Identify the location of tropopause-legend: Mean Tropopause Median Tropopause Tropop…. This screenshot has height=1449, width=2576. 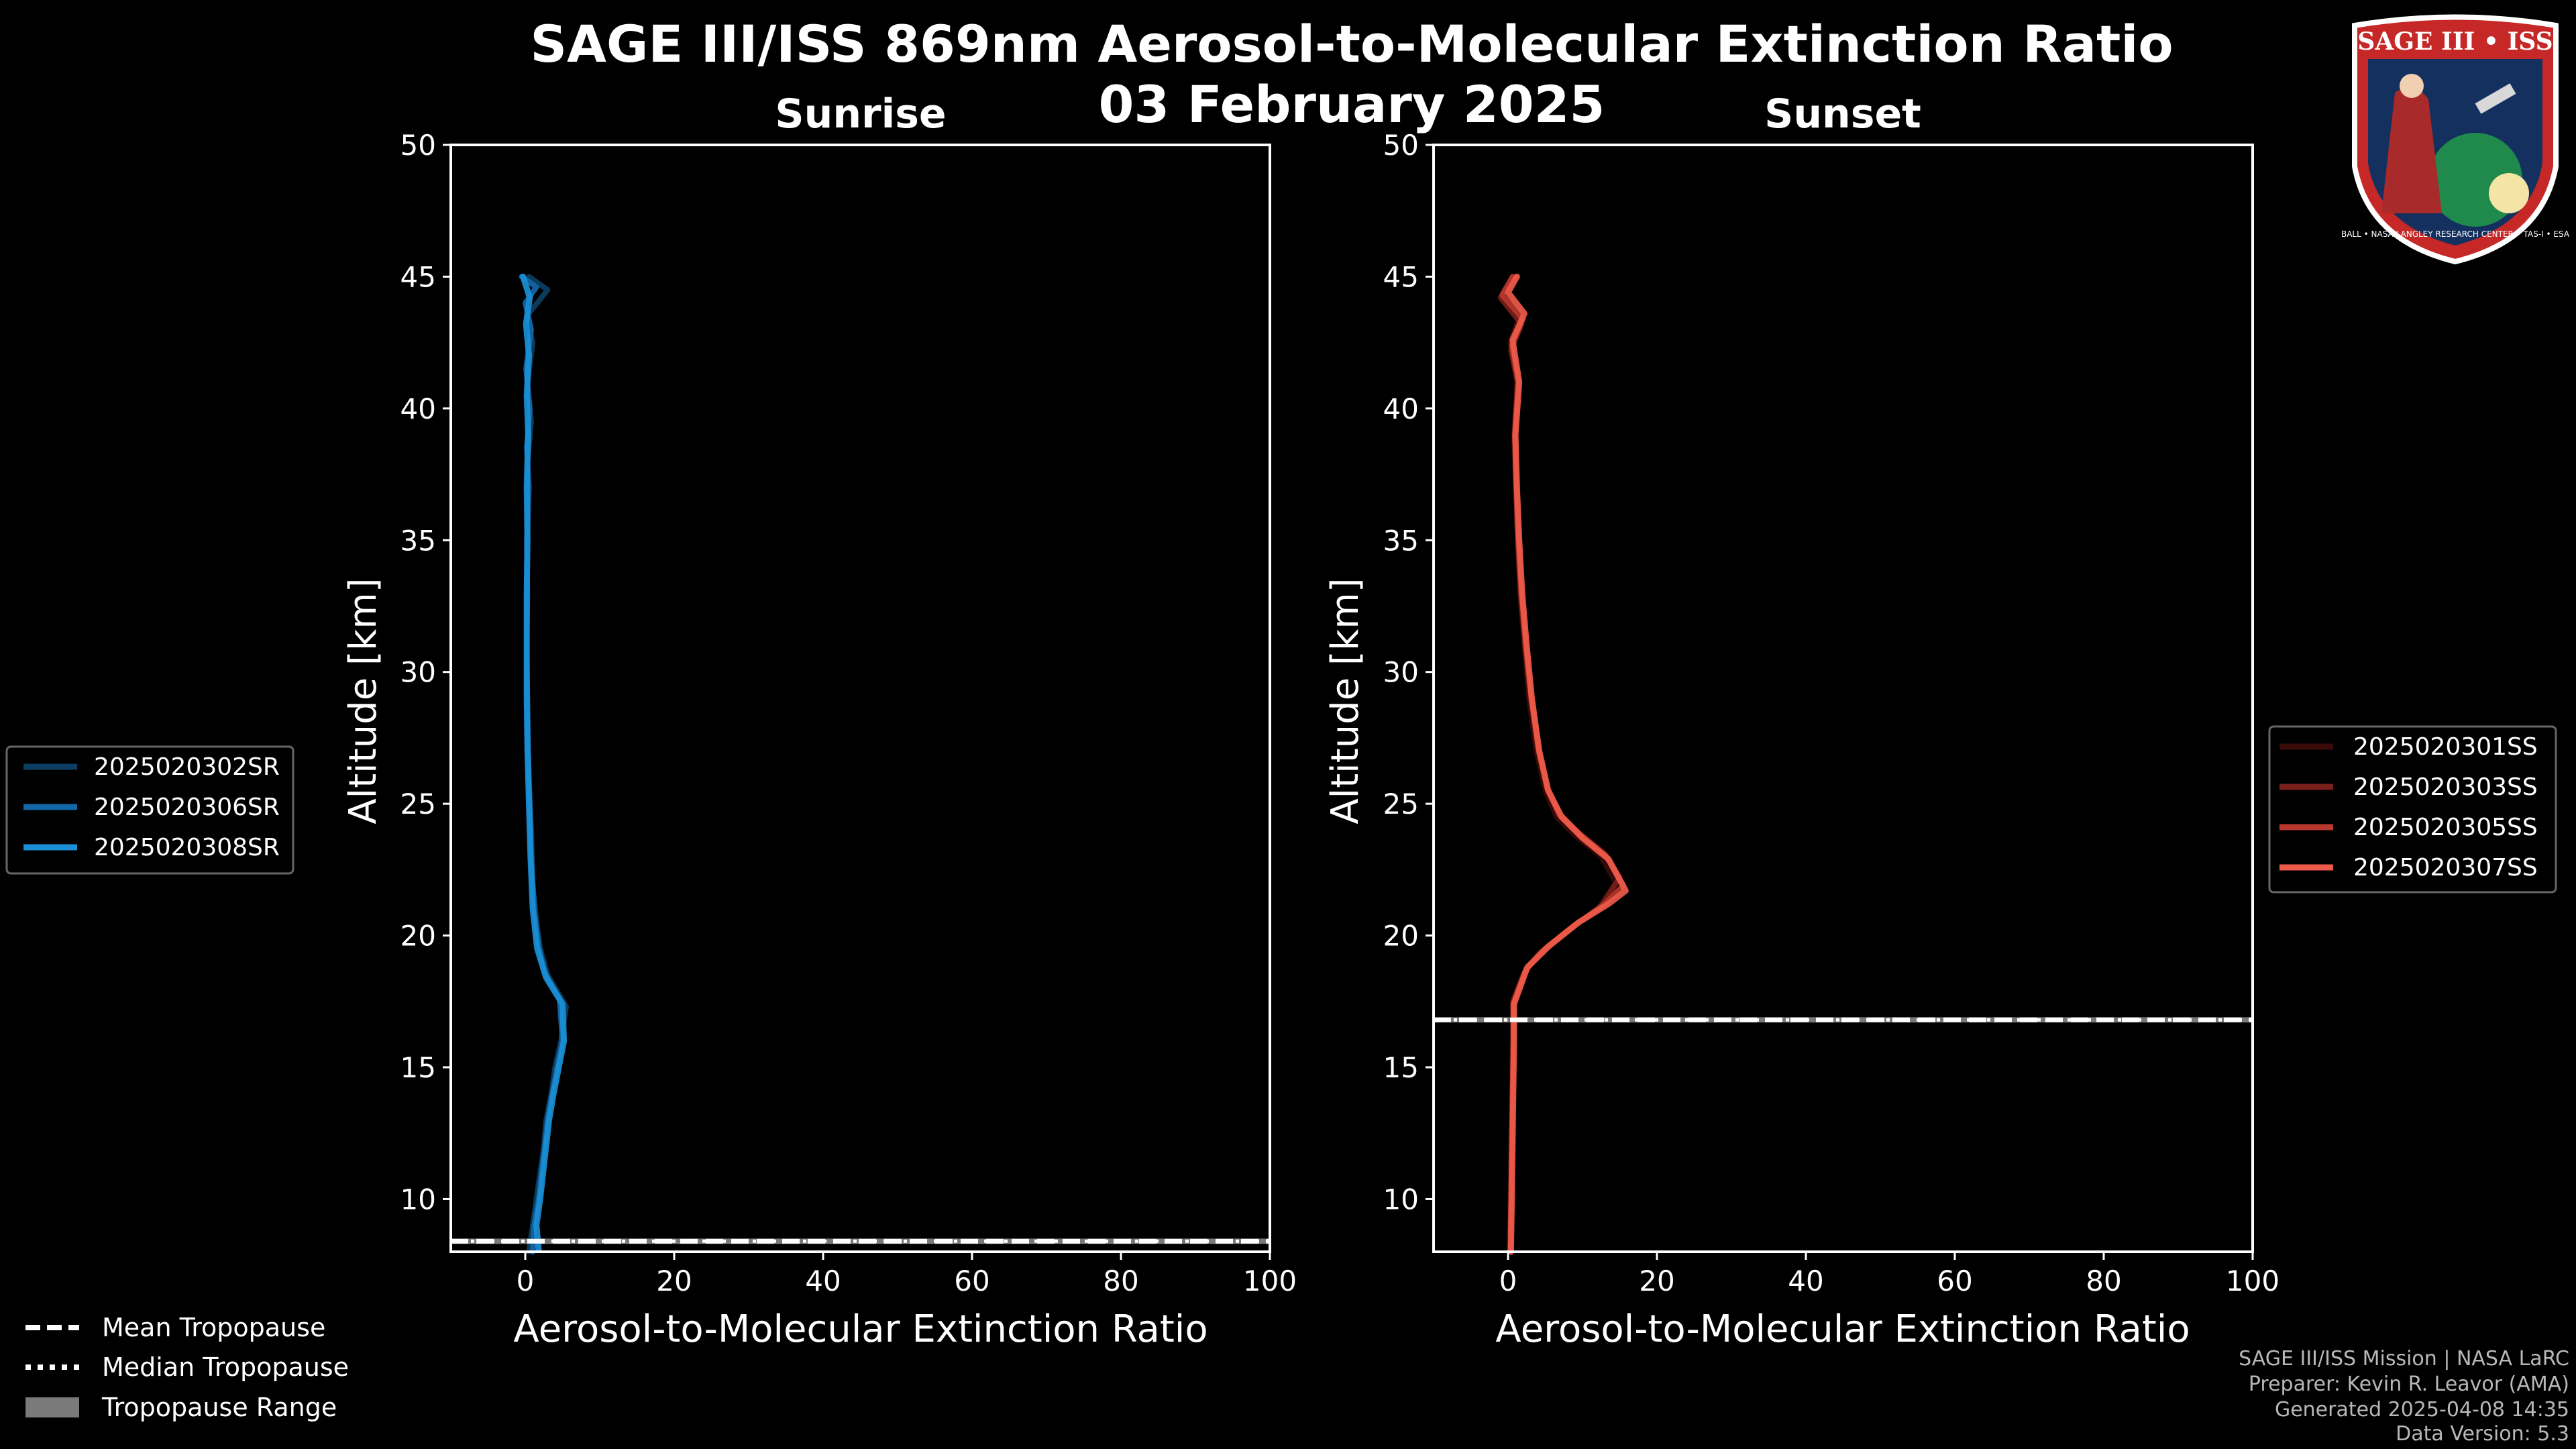
(187, 1367).